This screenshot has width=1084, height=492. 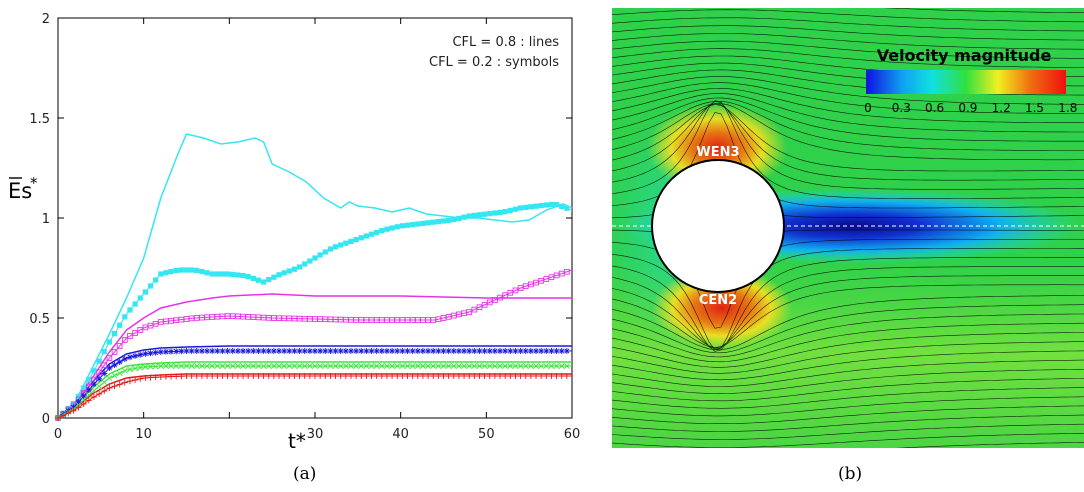 What do you see at coordinates (305, 474) in the screenshot?
I see `caption-a: (a)` at bounding box center [305, 474].